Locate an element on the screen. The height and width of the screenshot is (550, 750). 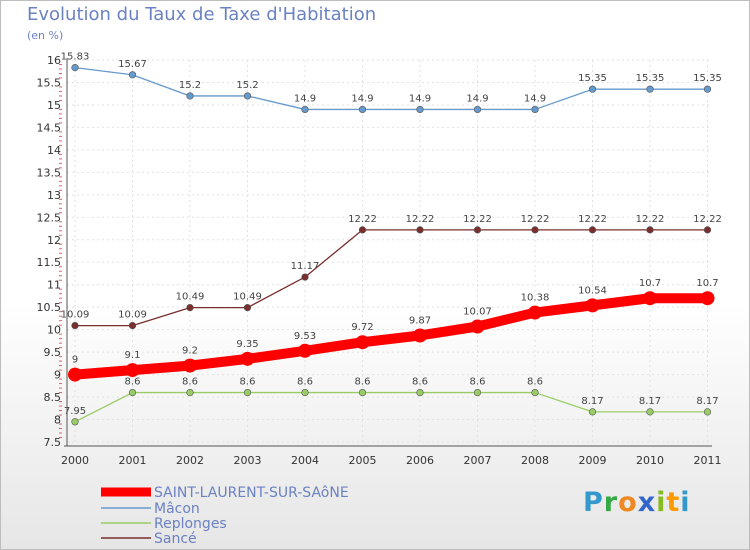
x-tick-label: 2010 is located at coordinates (650, 460).